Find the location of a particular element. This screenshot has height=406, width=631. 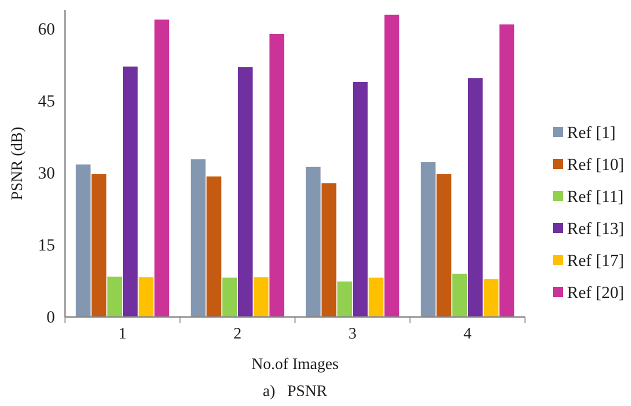

y-axis-title: PSNR (dB) is located at coordinates (17, 163).